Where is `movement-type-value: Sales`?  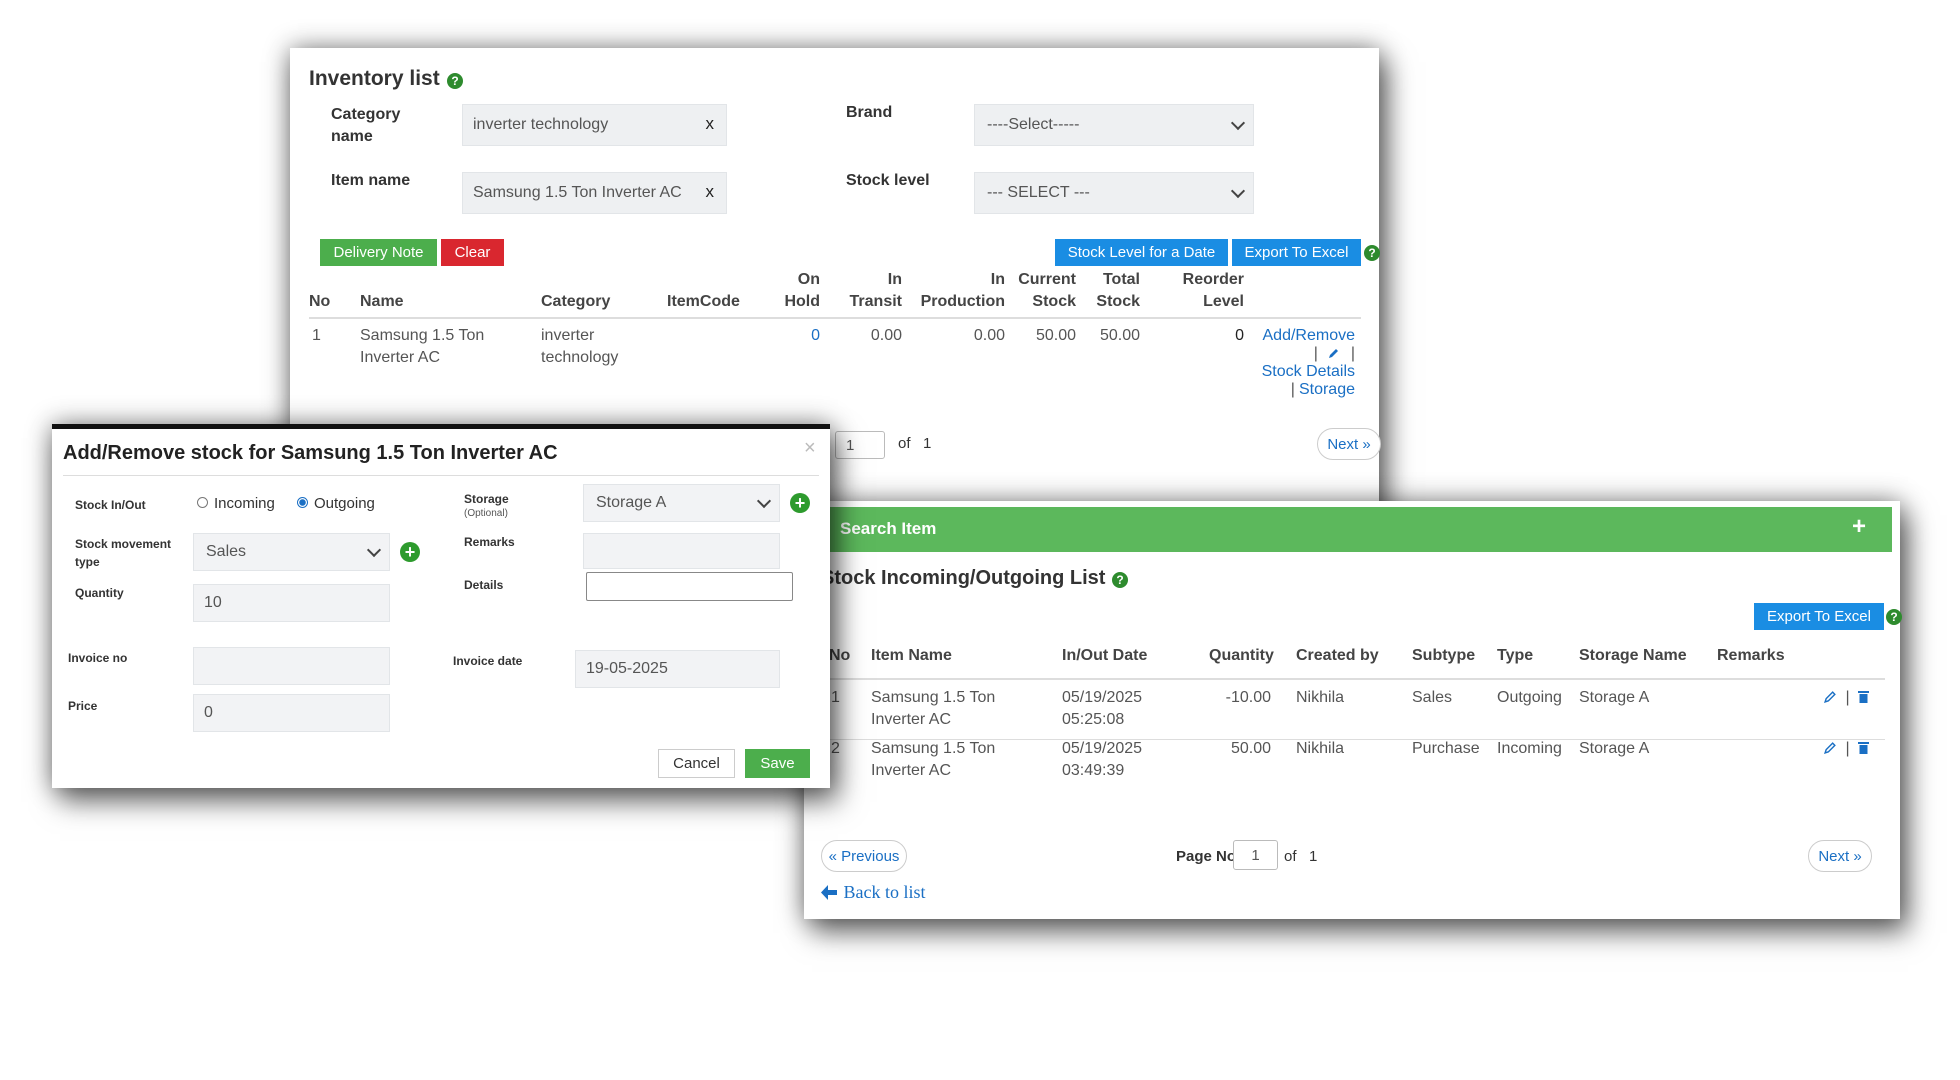
movement-type-value: Sales is located at coordinates (226, 551).